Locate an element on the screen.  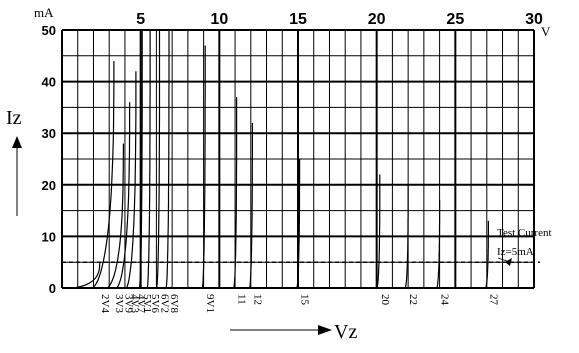
annotation-line2: Iz=5mA is located at coordinates (515, 252).